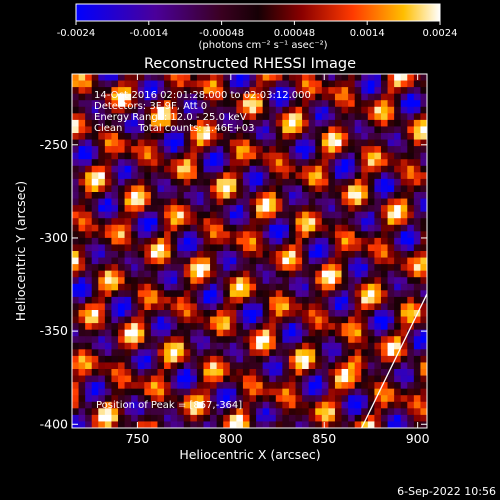 The width and height of the screenshot is (500, 500). Describe the element at coordinates (150, 106) in the screenshot. I see `annotation-detectors: Detectors: 3F 9F, Att 0` at that location.